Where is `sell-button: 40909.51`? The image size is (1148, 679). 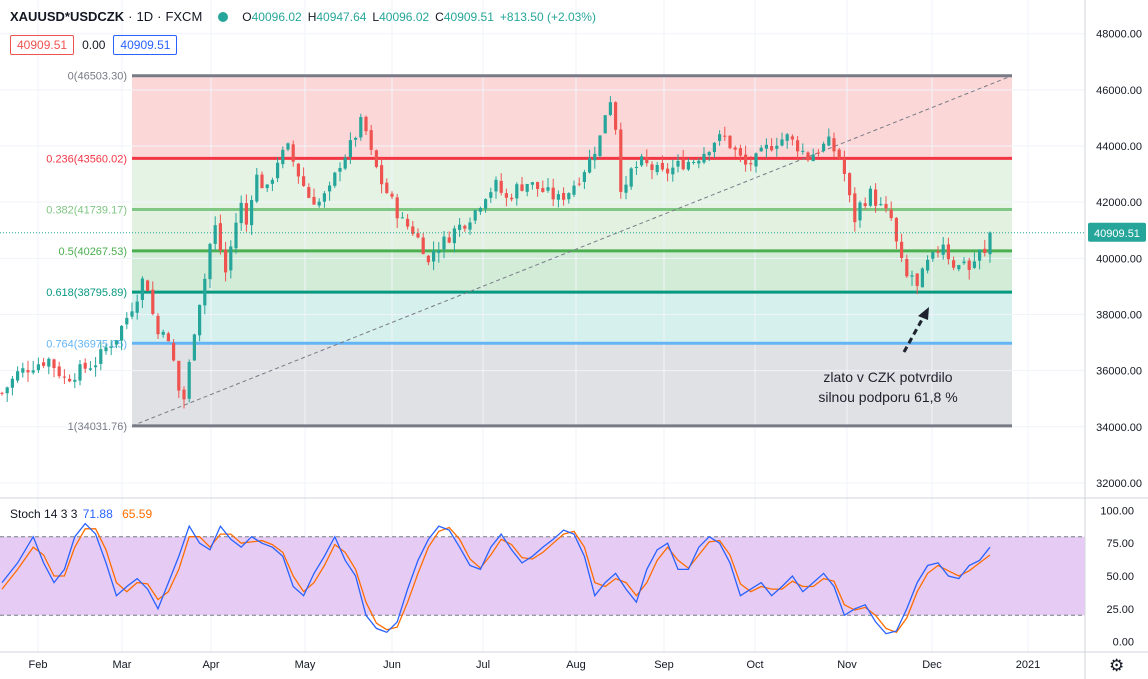 sell-button: 40909.51 is located at coordinates (42, 45).